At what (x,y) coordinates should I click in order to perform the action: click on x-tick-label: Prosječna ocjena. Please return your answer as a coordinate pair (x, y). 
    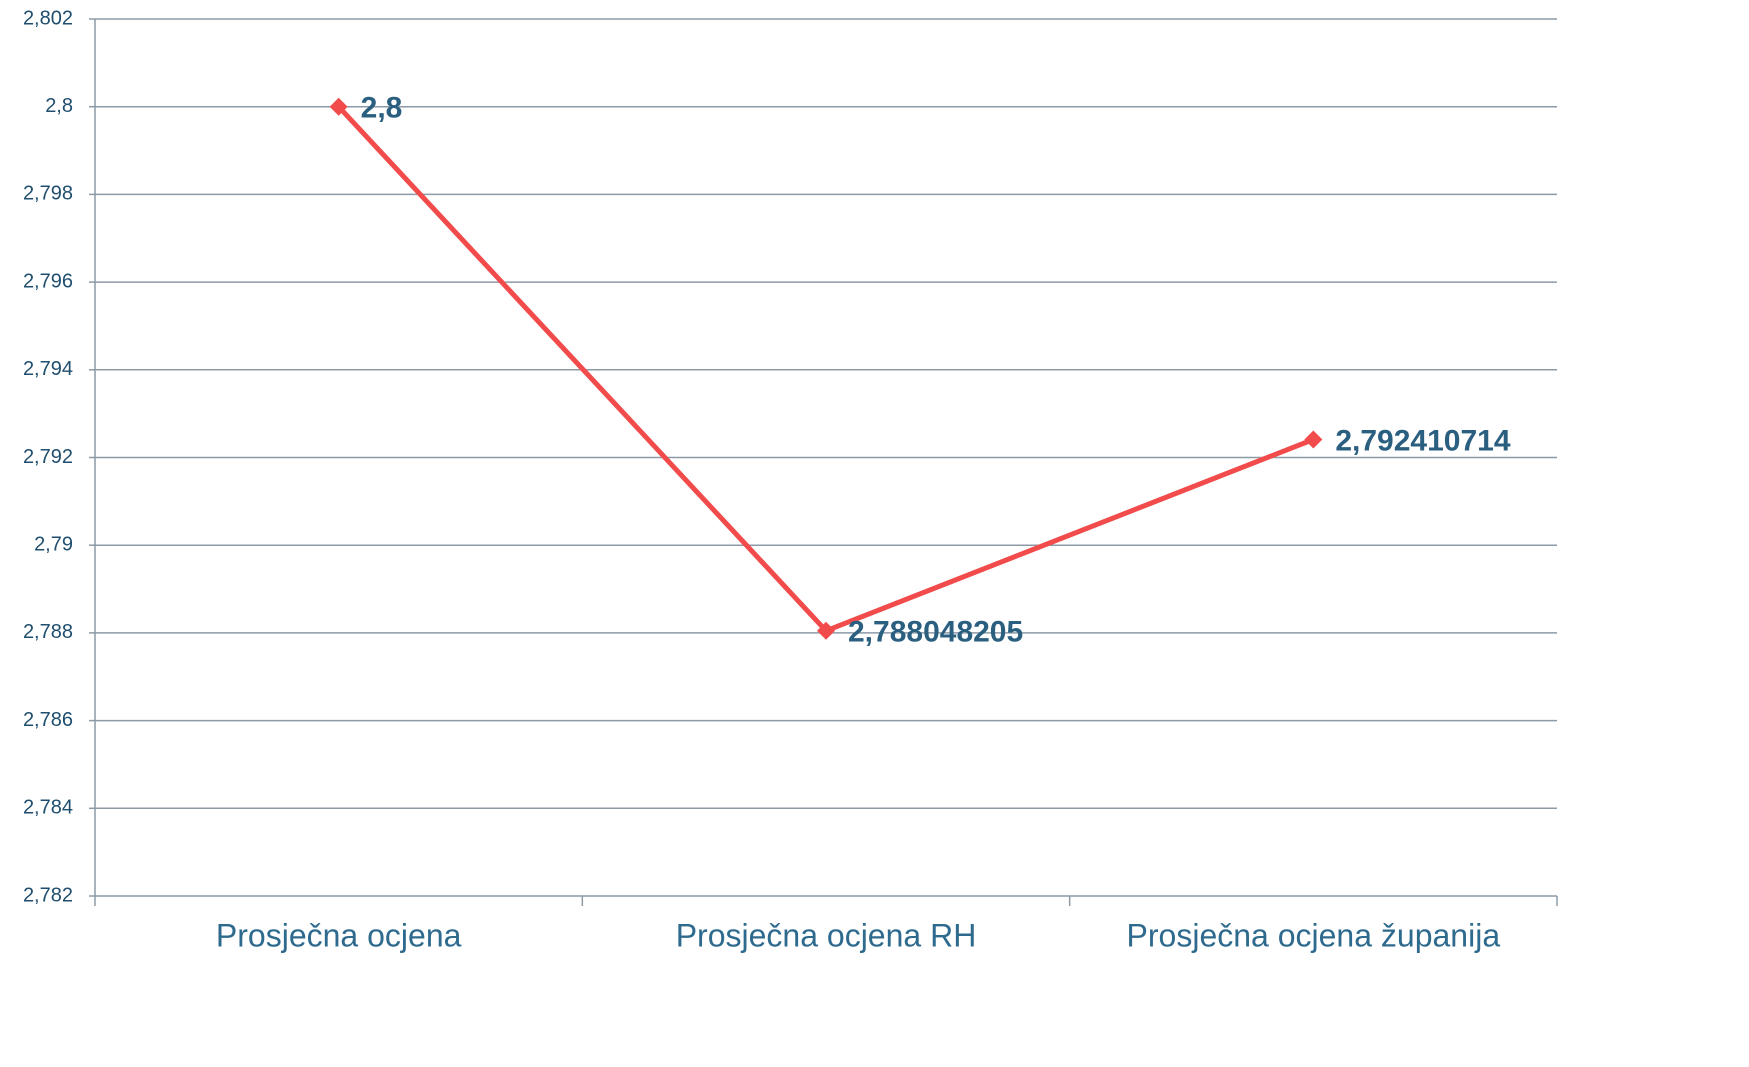
    Looking at the image, I should click on (339, 935).